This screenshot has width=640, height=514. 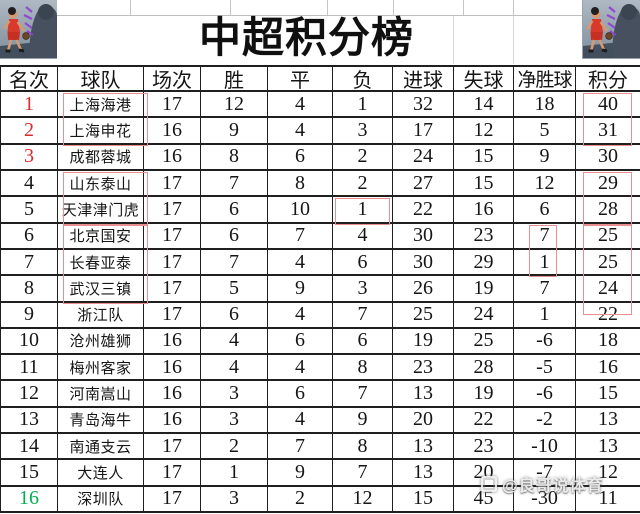 I want to click on table-row: 16 深圳队 17 3 2 12 15 45 -30 11, so click(x=320, y=499).